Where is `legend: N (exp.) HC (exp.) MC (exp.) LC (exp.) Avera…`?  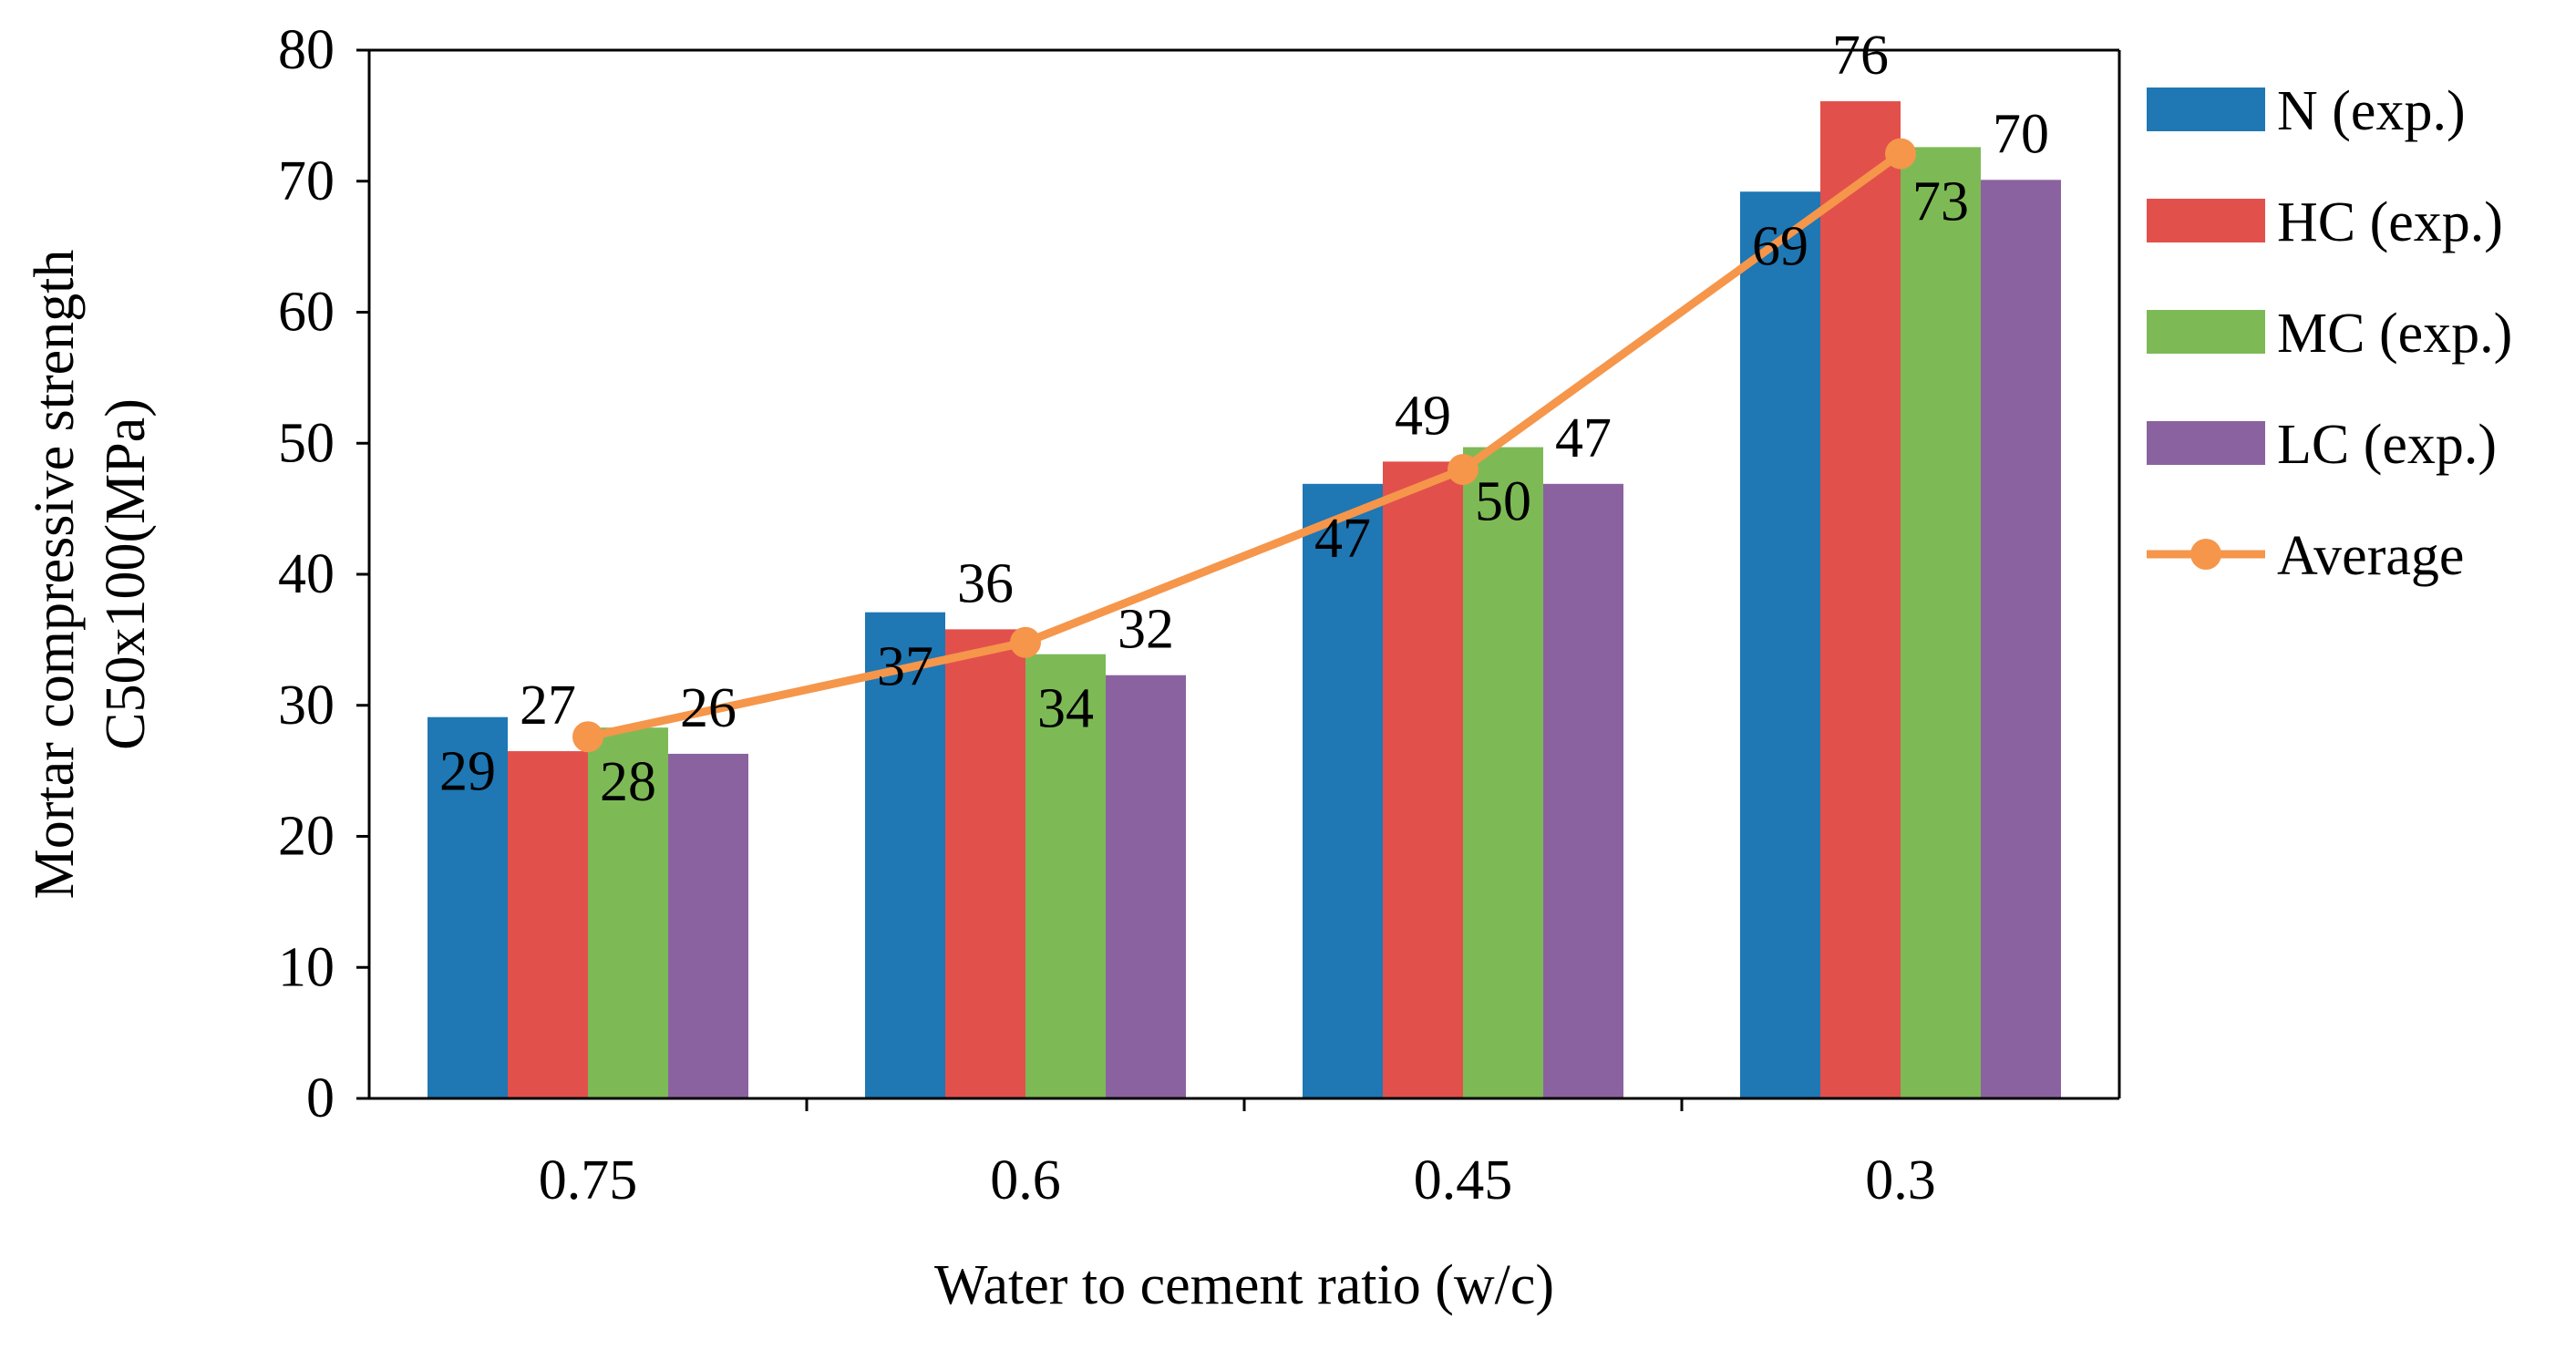
legend: N (exp.) HC (exp.) MC (exp.) LC (exp.) Avera… is located at coordinates (2329, 333).